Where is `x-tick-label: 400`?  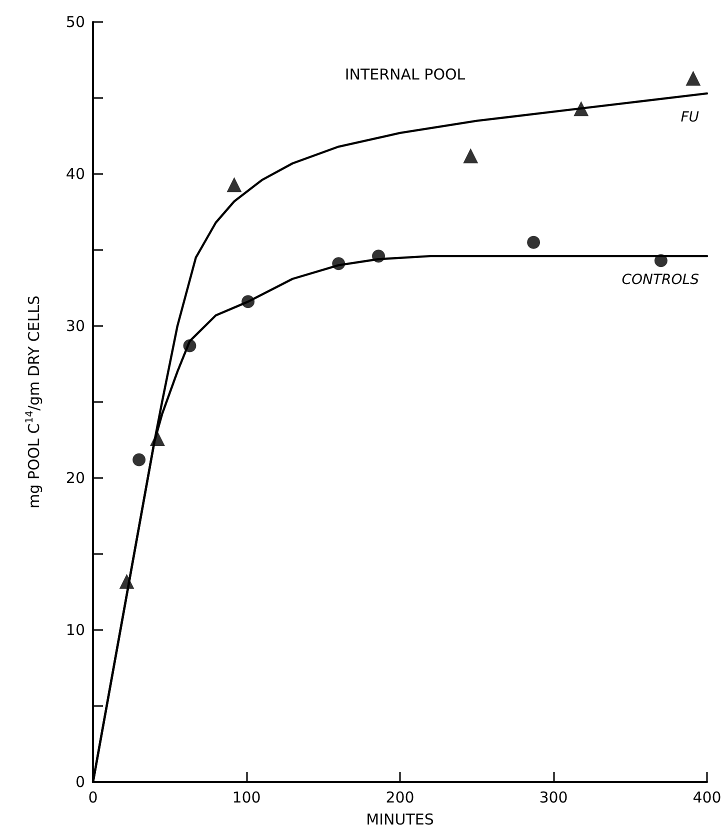 x-tick-label: 400 is located at coordinates (707, 797).